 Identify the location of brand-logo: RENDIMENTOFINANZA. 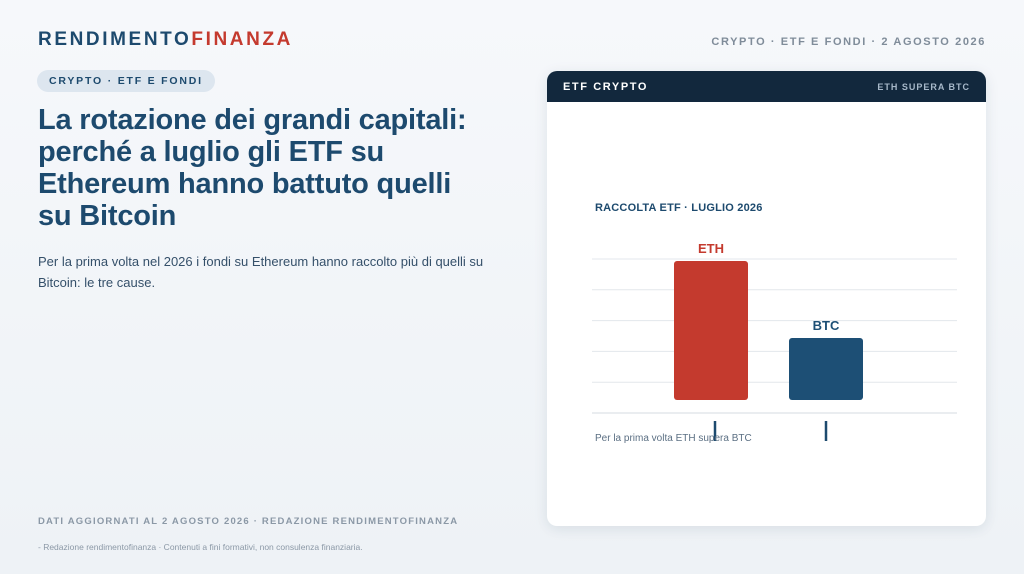
(165, 40).